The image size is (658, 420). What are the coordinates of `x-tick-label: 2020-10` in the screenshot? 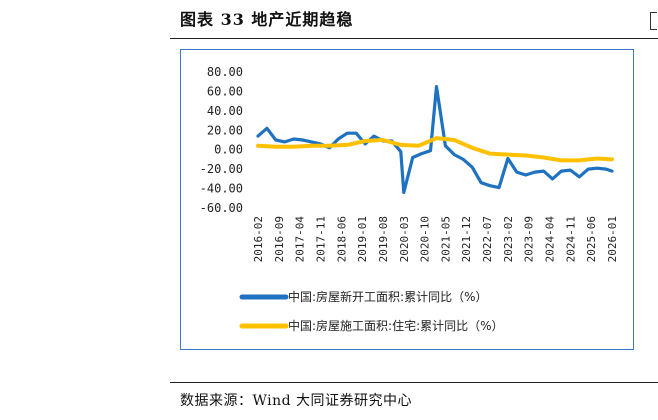 It's located at (425, 239).